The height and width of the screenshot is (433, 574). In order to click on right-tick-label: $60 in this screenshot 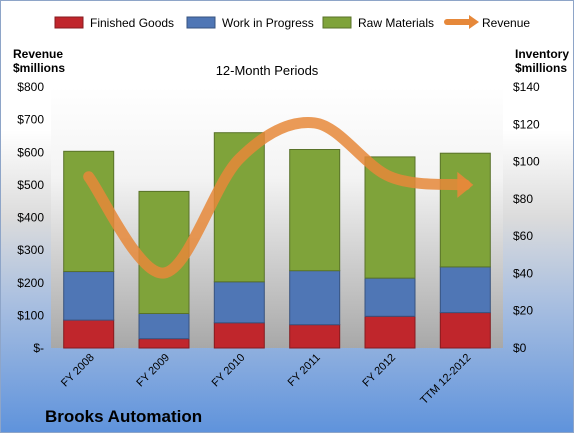, I will do `click(523, 236)`.